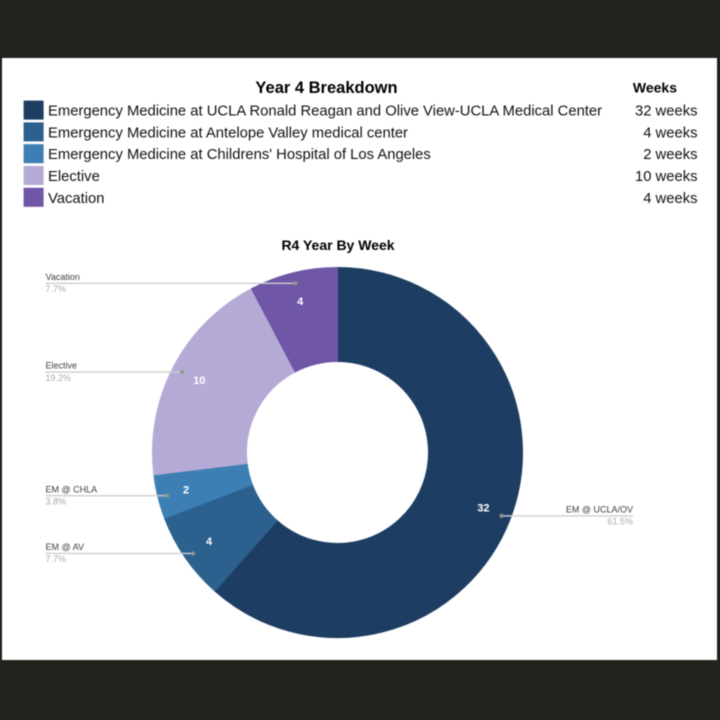  What do you see at coordinates (483, 509) in the screenshot?
I see `svg-text: 32` at bounding box center [483, 509].